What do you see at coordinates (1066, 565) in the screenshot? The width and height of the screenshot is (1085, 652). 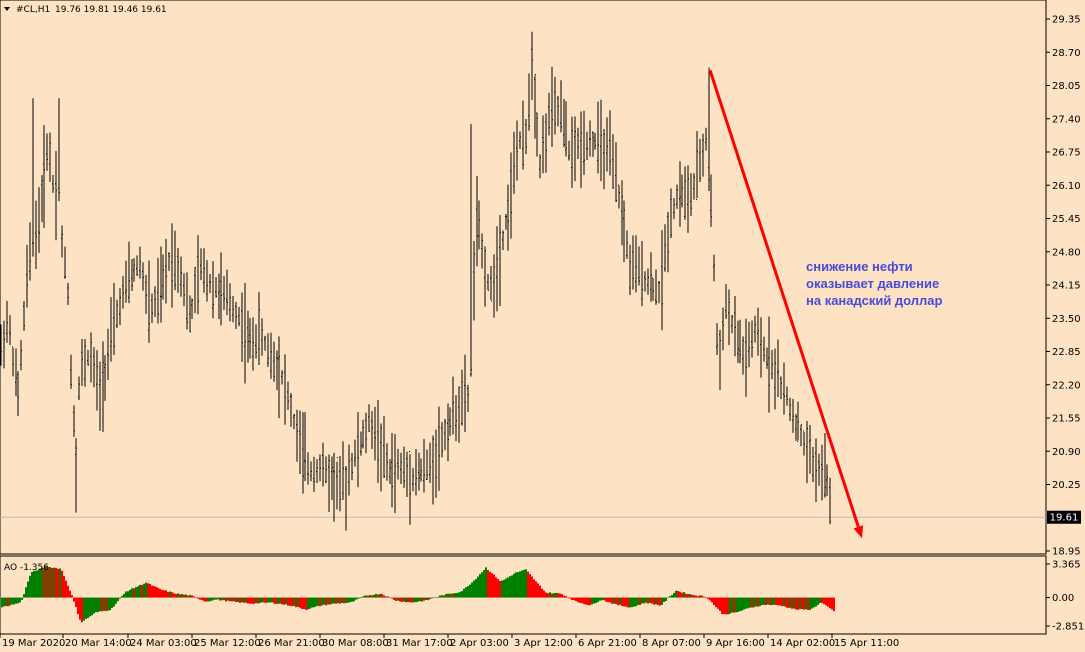 I see `ao-tick-label: 3.365` at bounding box center [1066, 565].